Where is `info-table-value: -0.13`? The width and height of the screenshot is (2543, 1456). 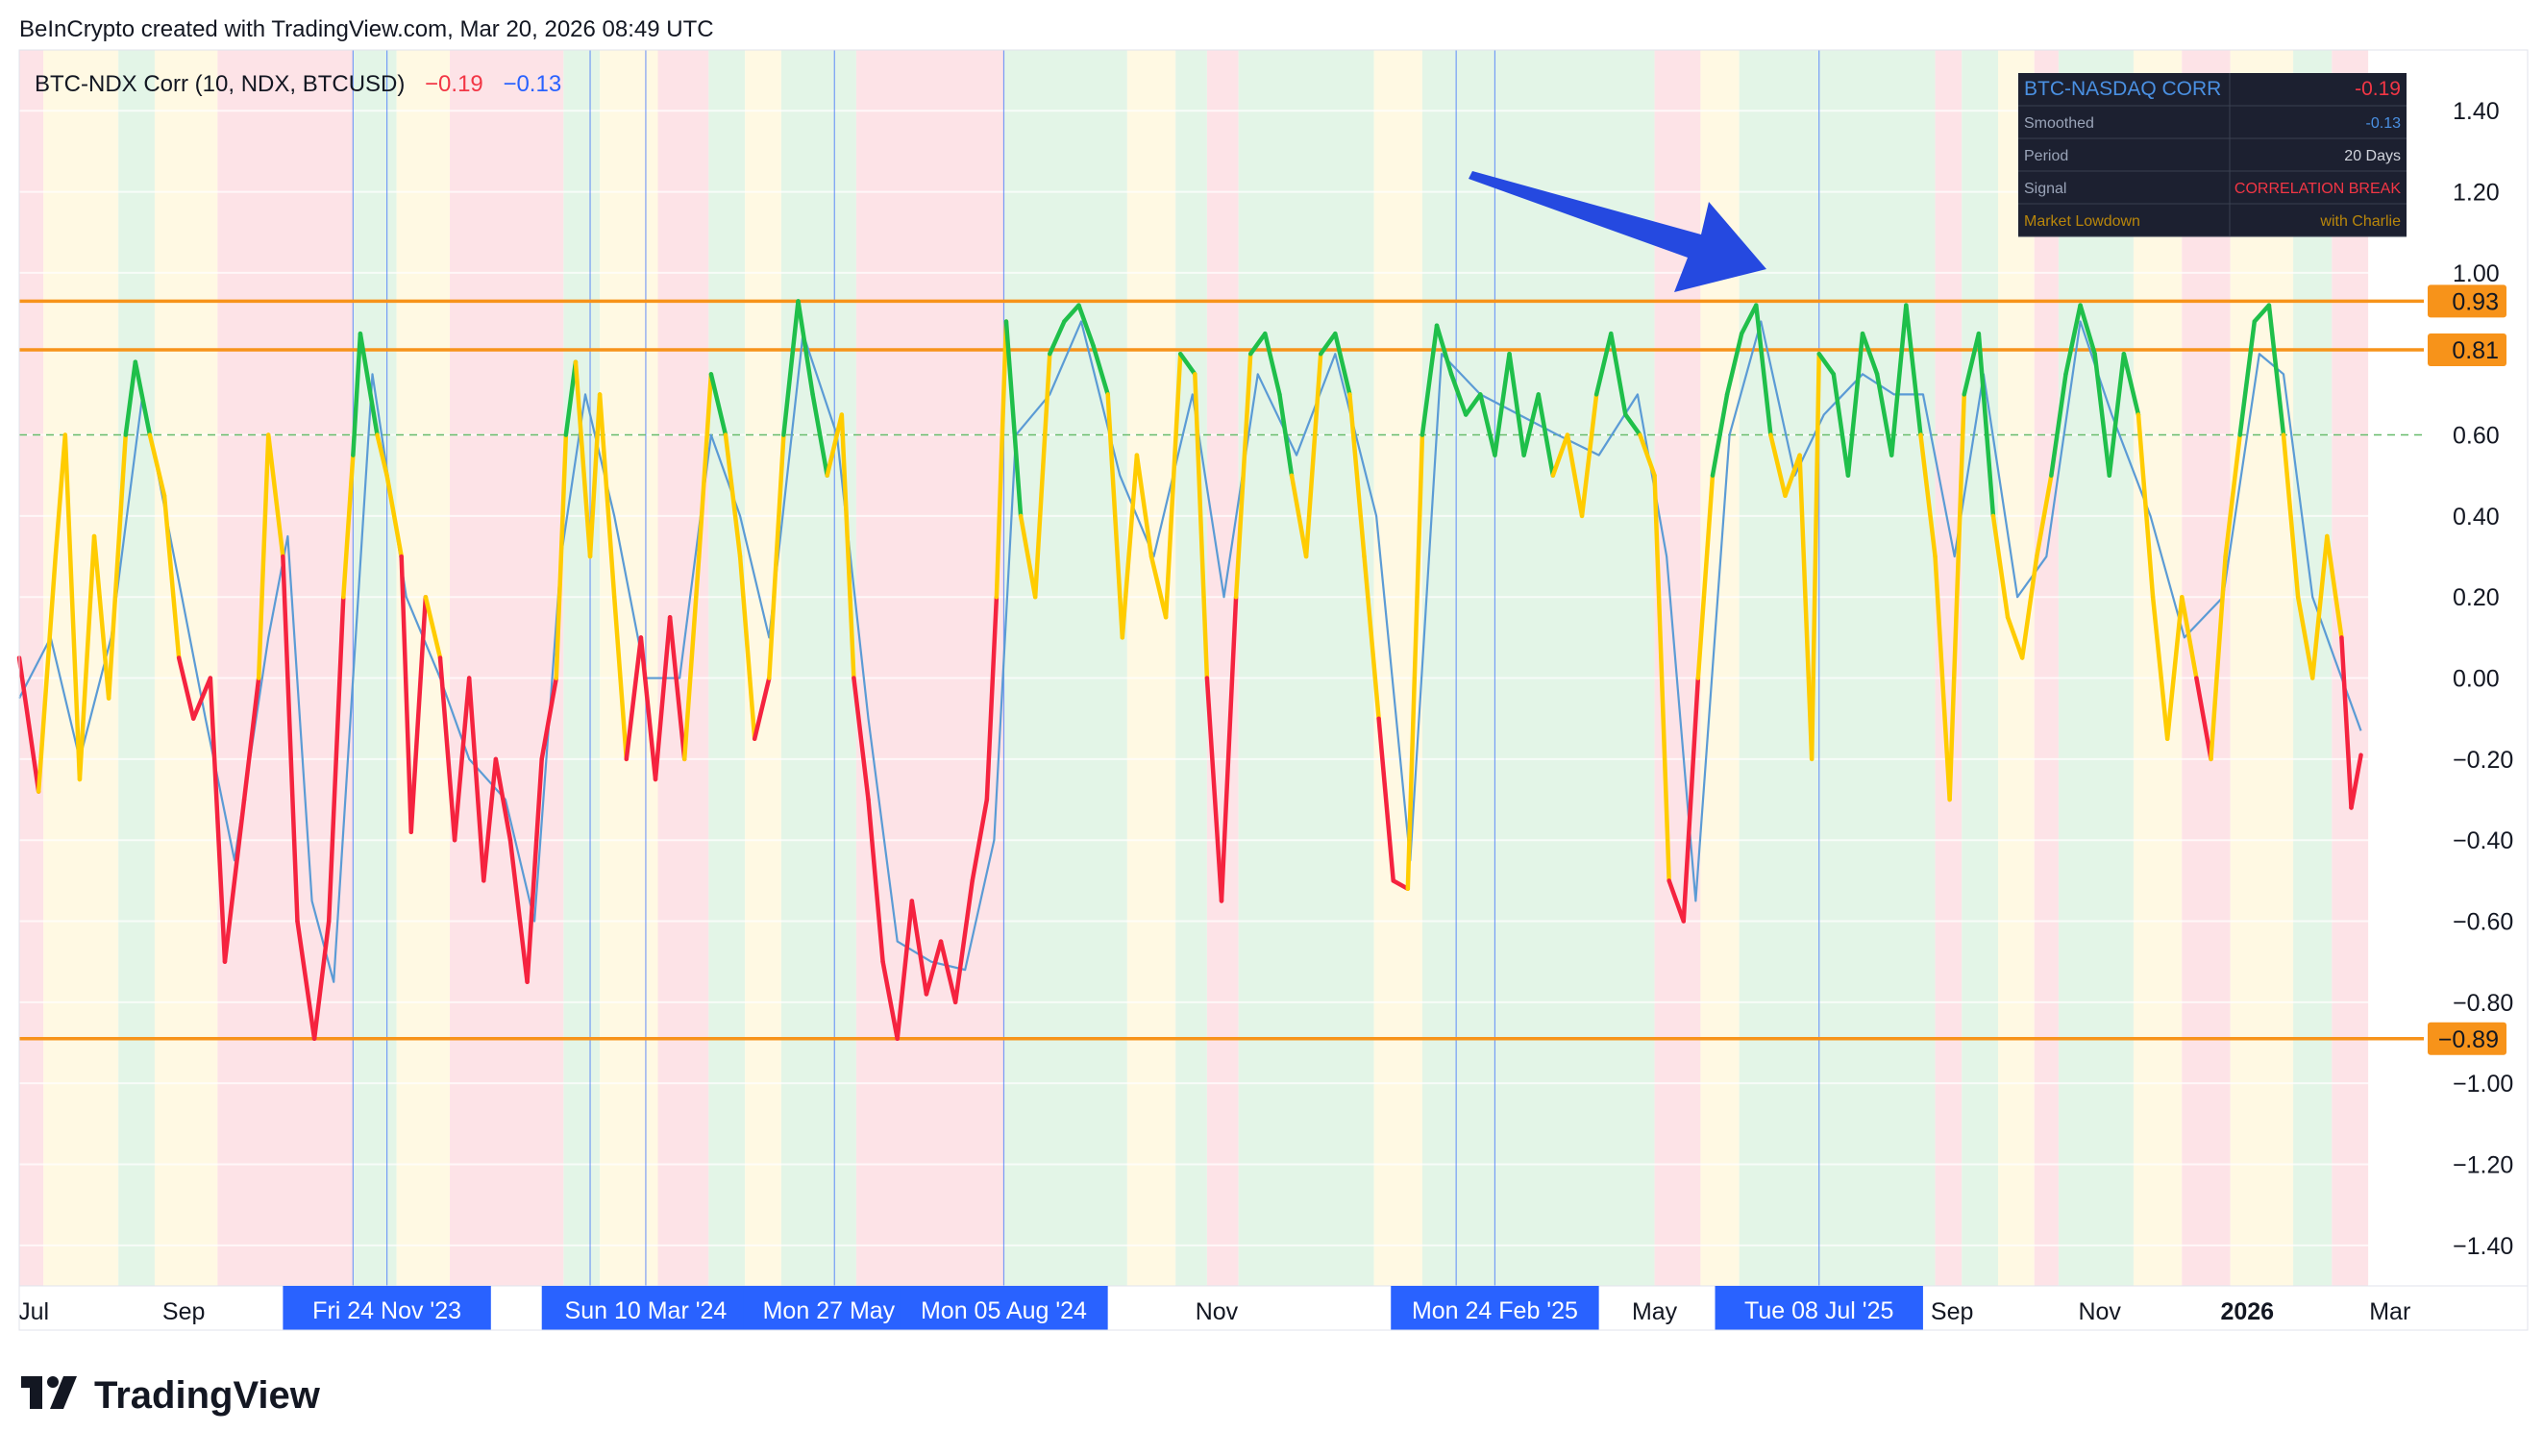
info-table-value: -0.13 is located at coordinates (2384, 124).